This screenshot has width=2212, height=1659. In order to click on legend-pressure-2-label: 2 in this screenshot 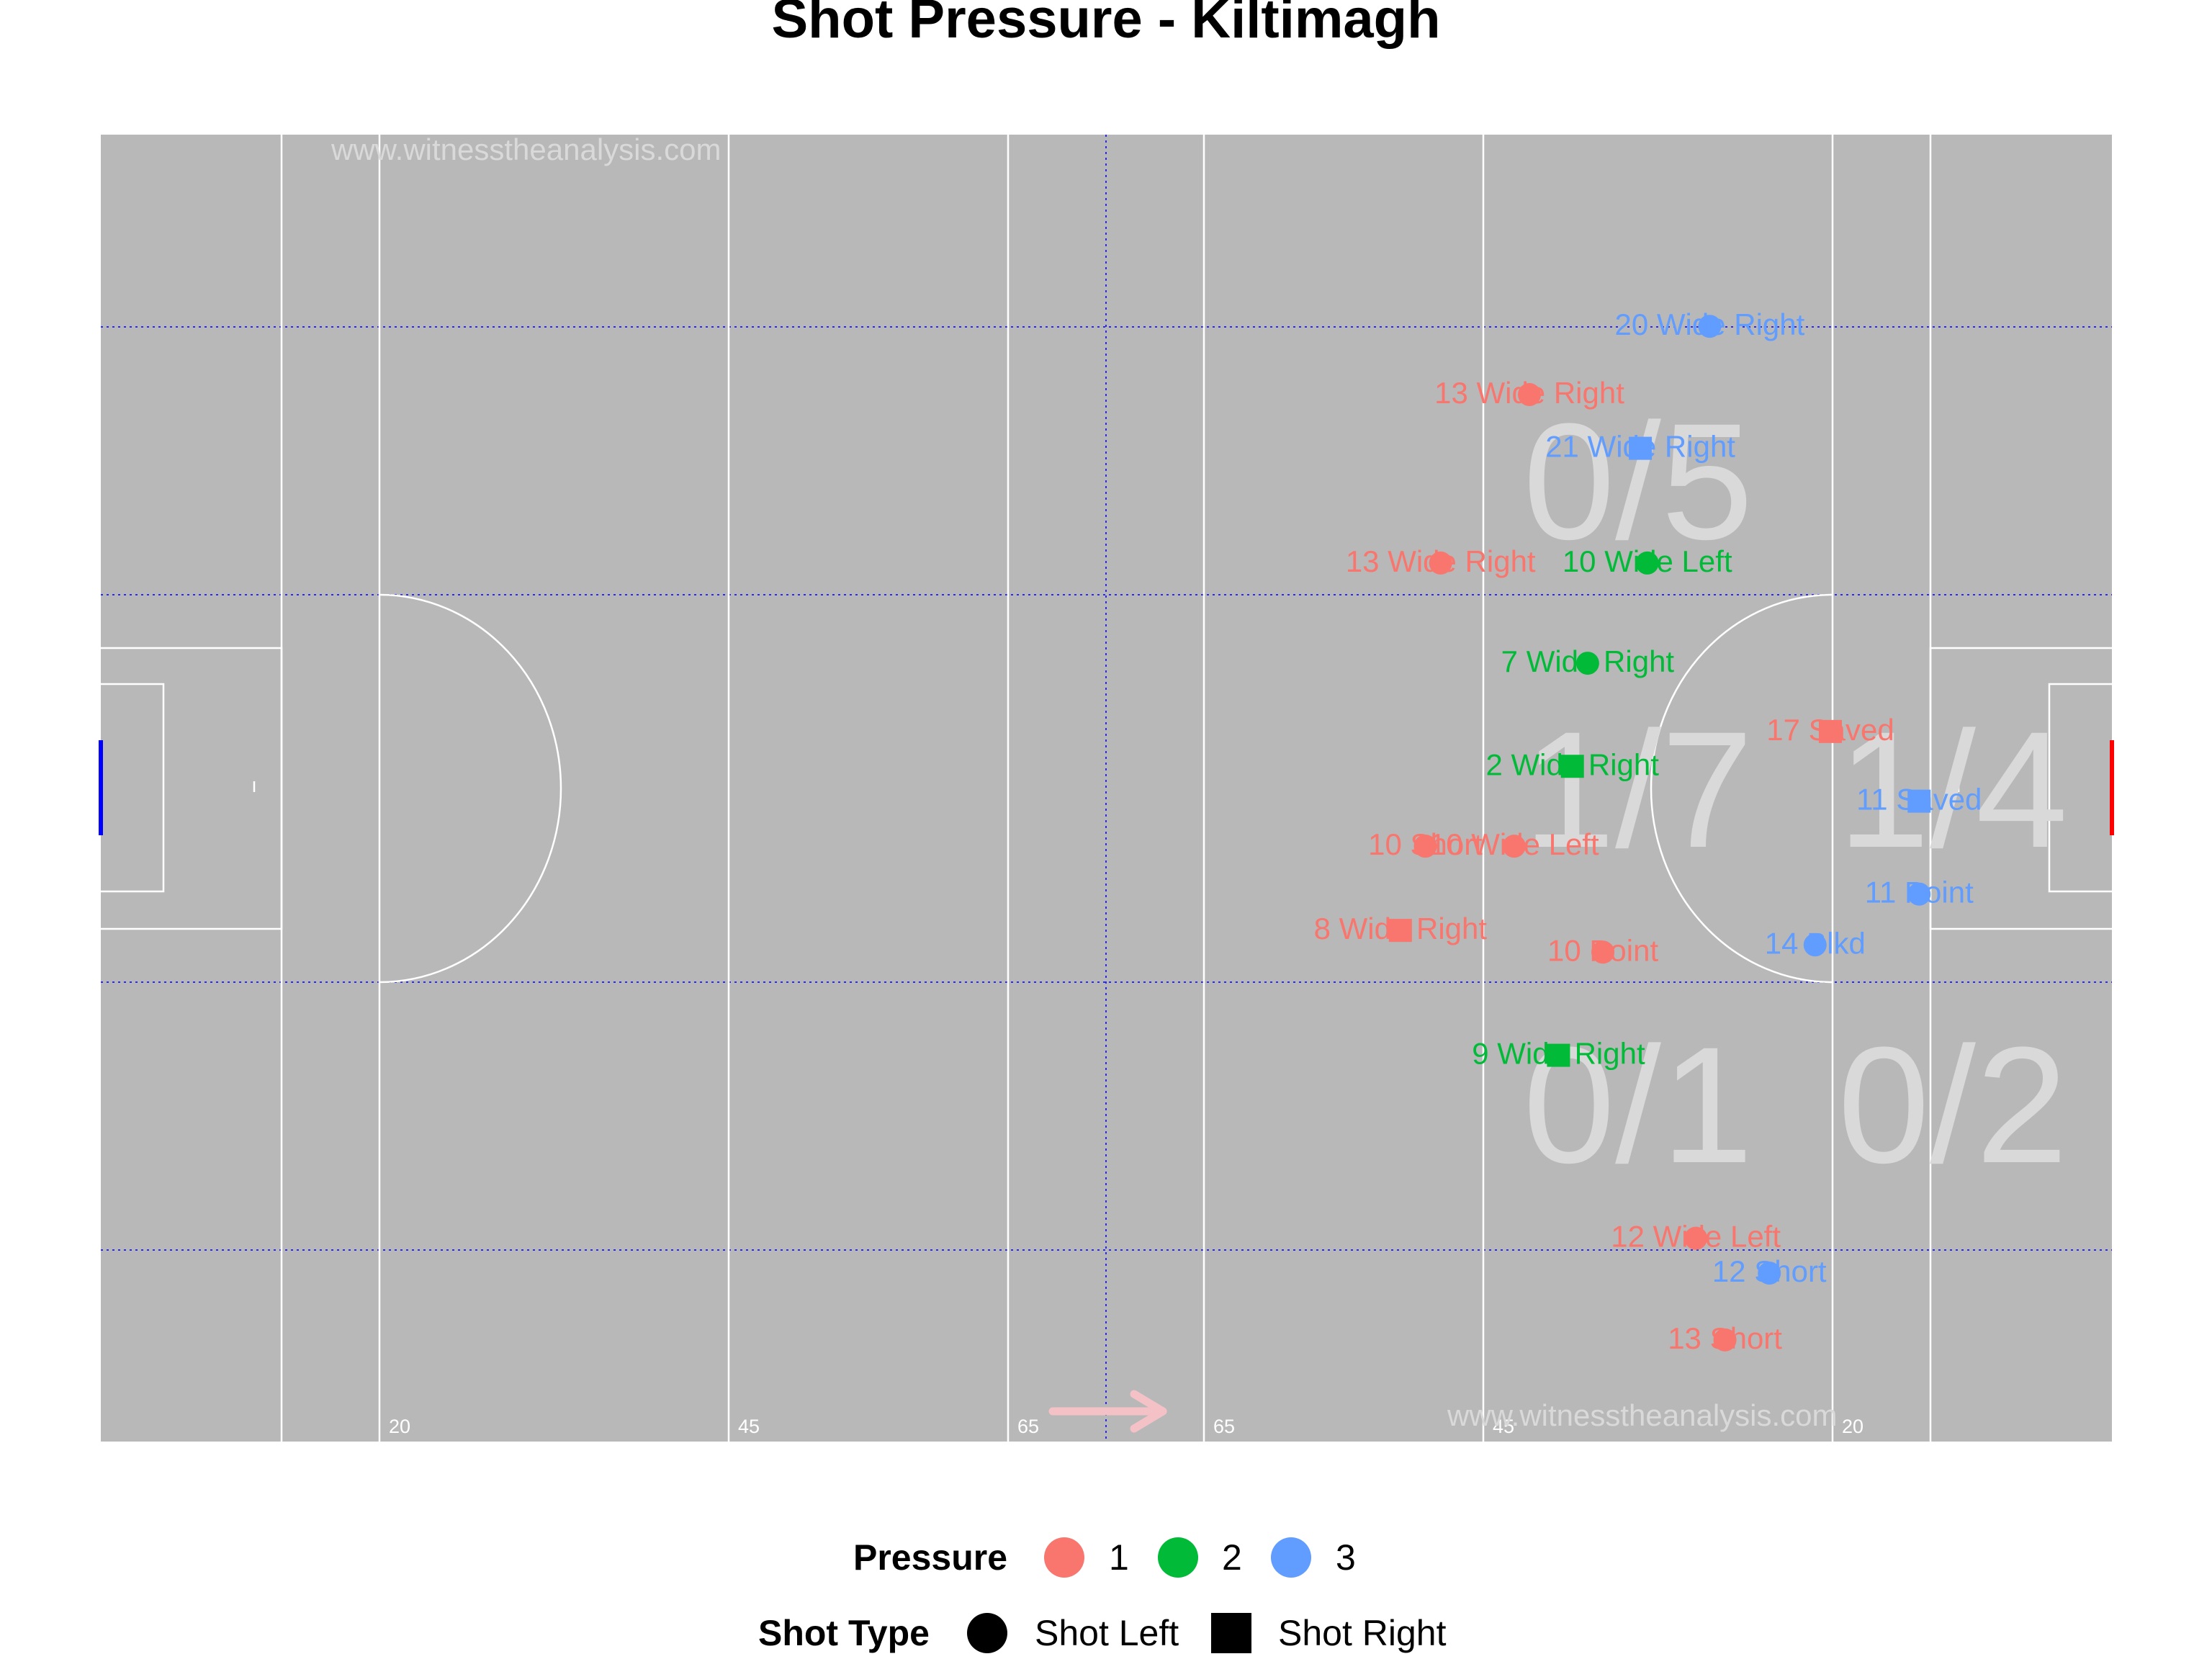, I will do `click(1232, 1557)`.